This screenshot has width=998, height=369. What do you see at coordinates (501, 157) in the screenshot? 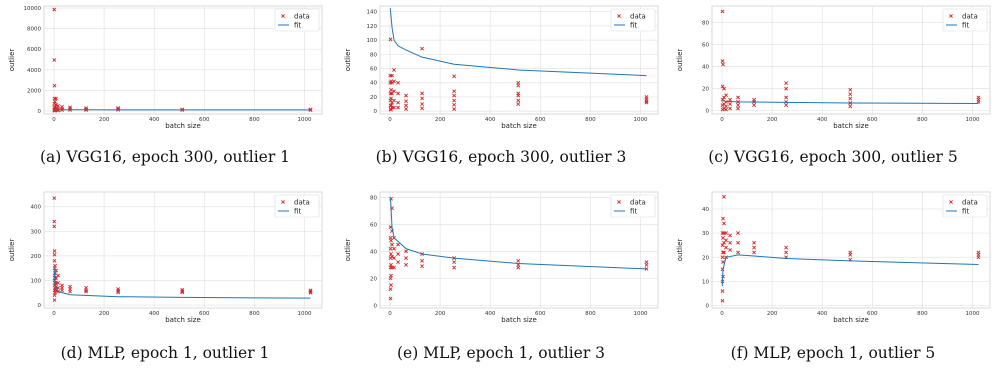
I see `caption-b: (b) VGG16, epoch 300, outlier 3` at bounding box center [501, 157].